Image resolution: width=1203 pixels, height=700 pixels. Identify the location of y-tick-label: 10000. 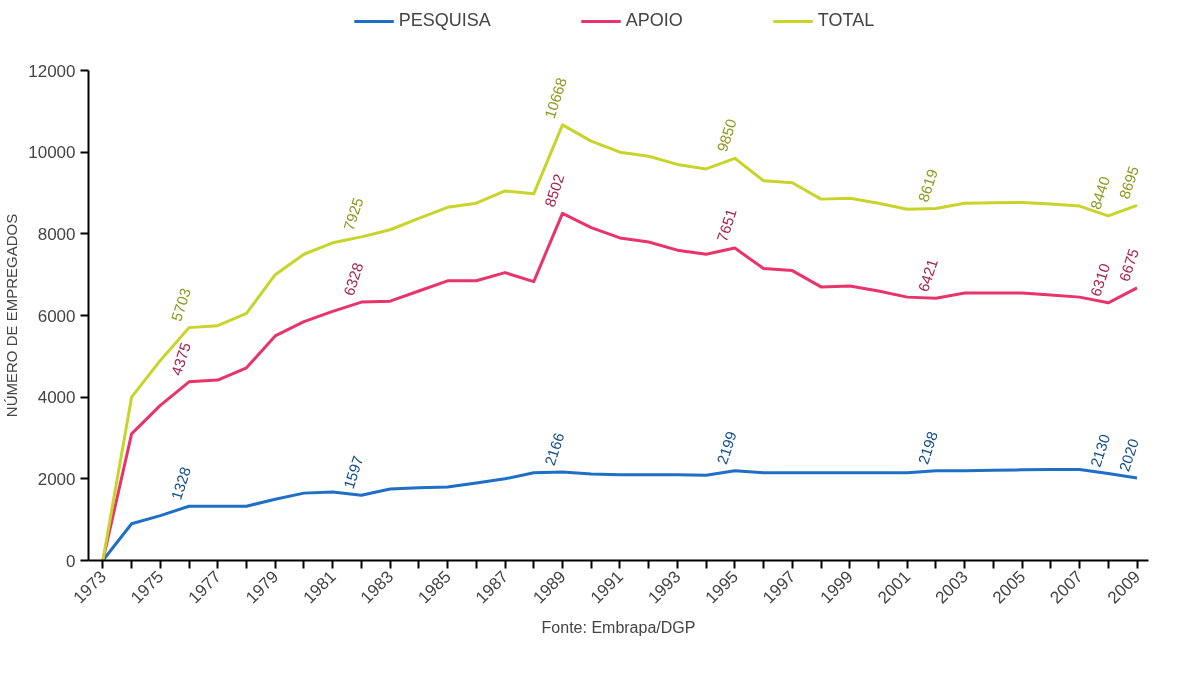
(52, 153).